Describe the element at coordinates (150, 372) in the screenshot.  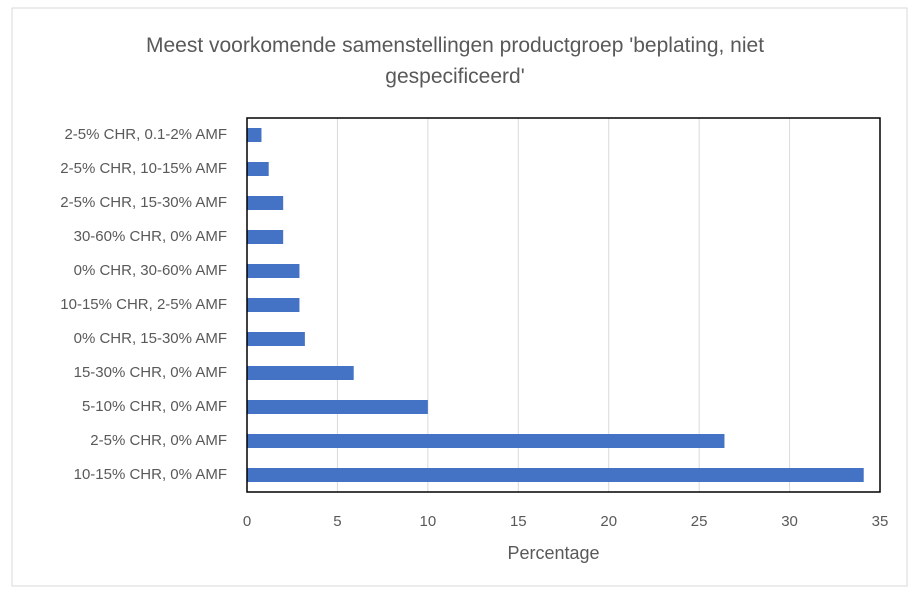
I see `y-tick-label: 15-30% CHR, 0% AMF` at that location.